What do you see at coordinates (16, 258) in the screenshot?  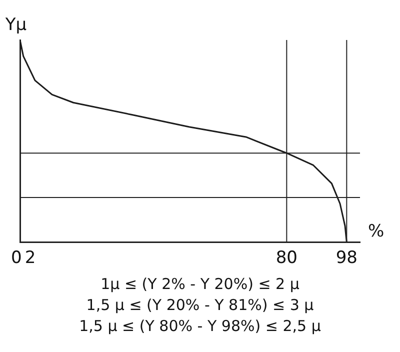 I see `x-tick-label: 0` at bounding box center [16, 258].